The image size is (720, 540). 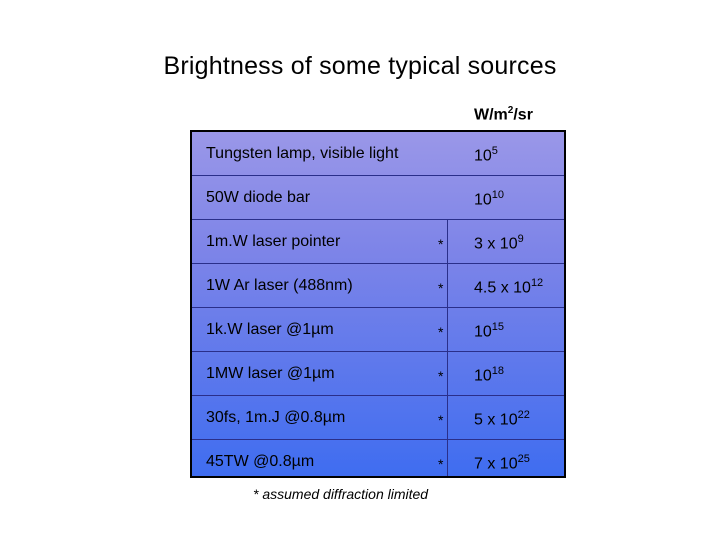 What do you see at coordinates (258, 197) in the screenshot?
I see `row-label: 50W diode bar` at bounding box center [258, 197].